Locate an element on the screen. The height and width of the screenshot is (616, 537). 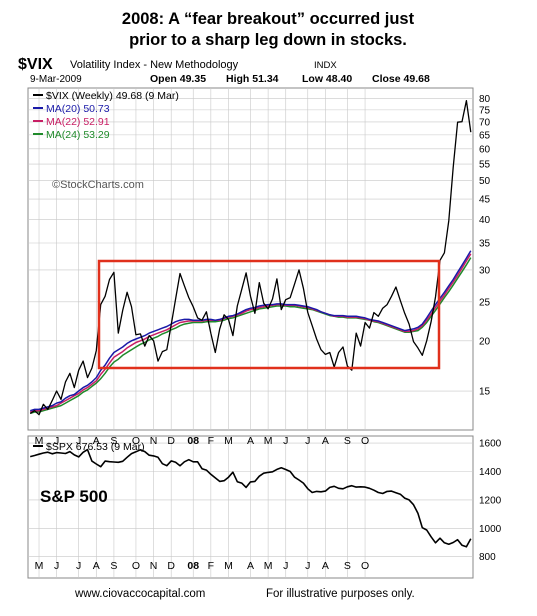
spx-panel-label: S&P 500 is located at coordinates (74, 496).